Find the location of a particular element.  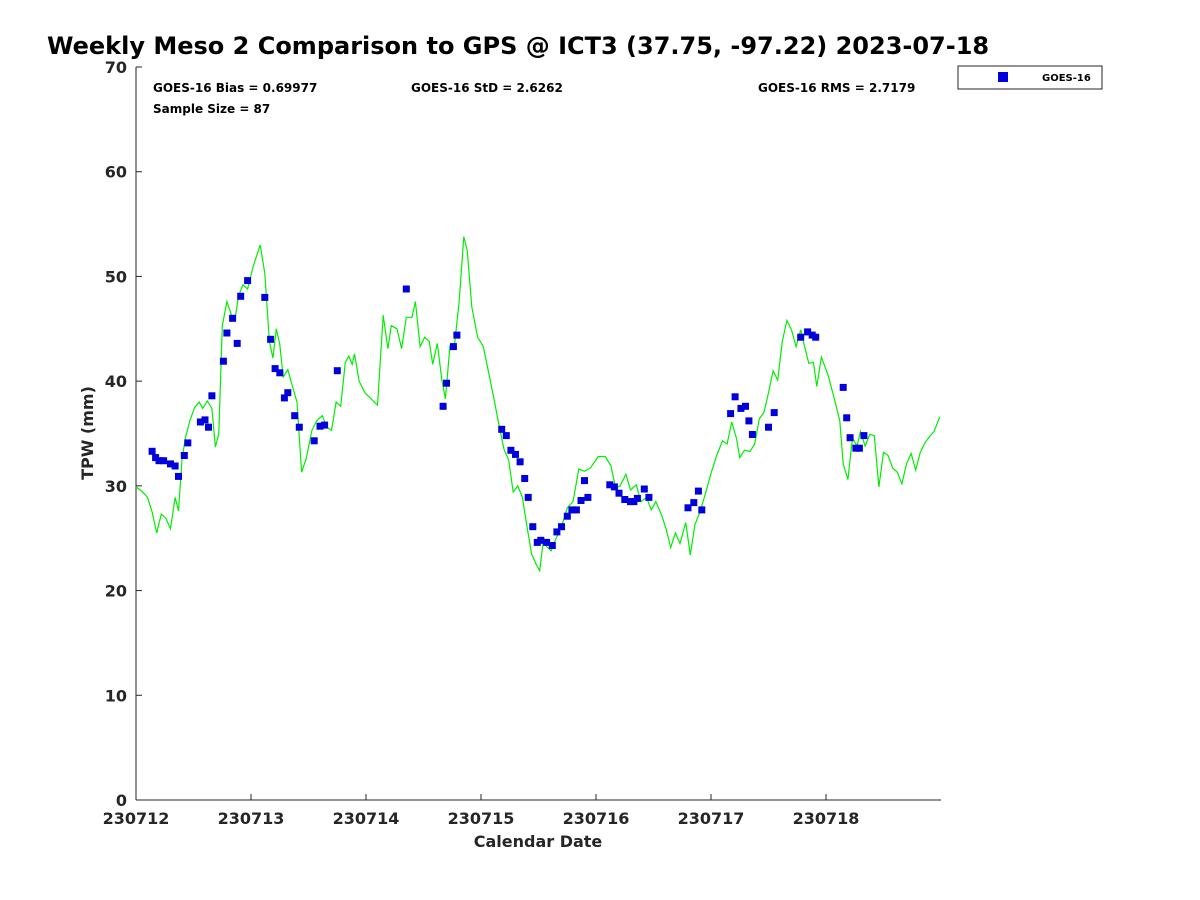

x-tick-label: 230717 is located at coordinates (711, 818).